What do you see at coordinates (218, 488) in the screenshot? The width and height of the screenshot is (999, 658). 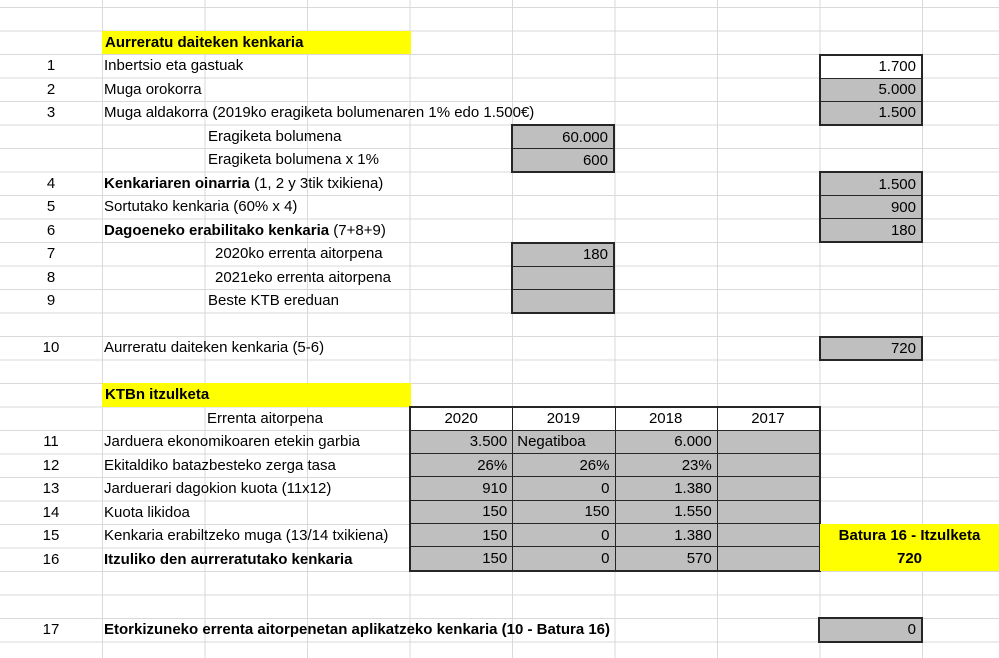 I see `row-label-dagokion-kuota: Jarduerari dagokion kuota (11x12)` at bounding box center [218, 488].